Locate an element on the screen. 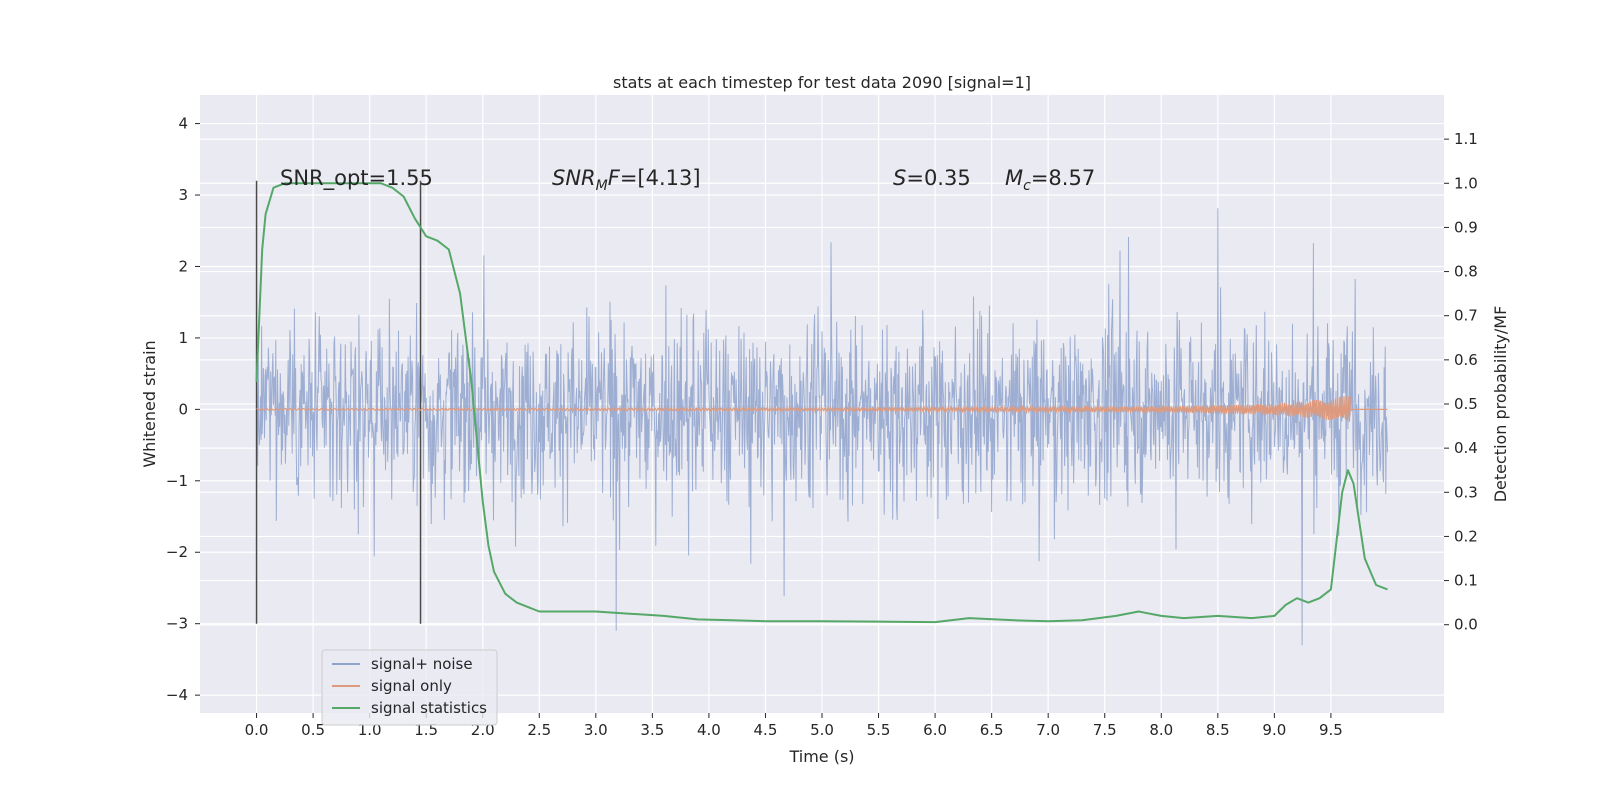 This screenshot has height=800, width=1600. x-tick-label: 5.0 is located at coordinates (822, 730).